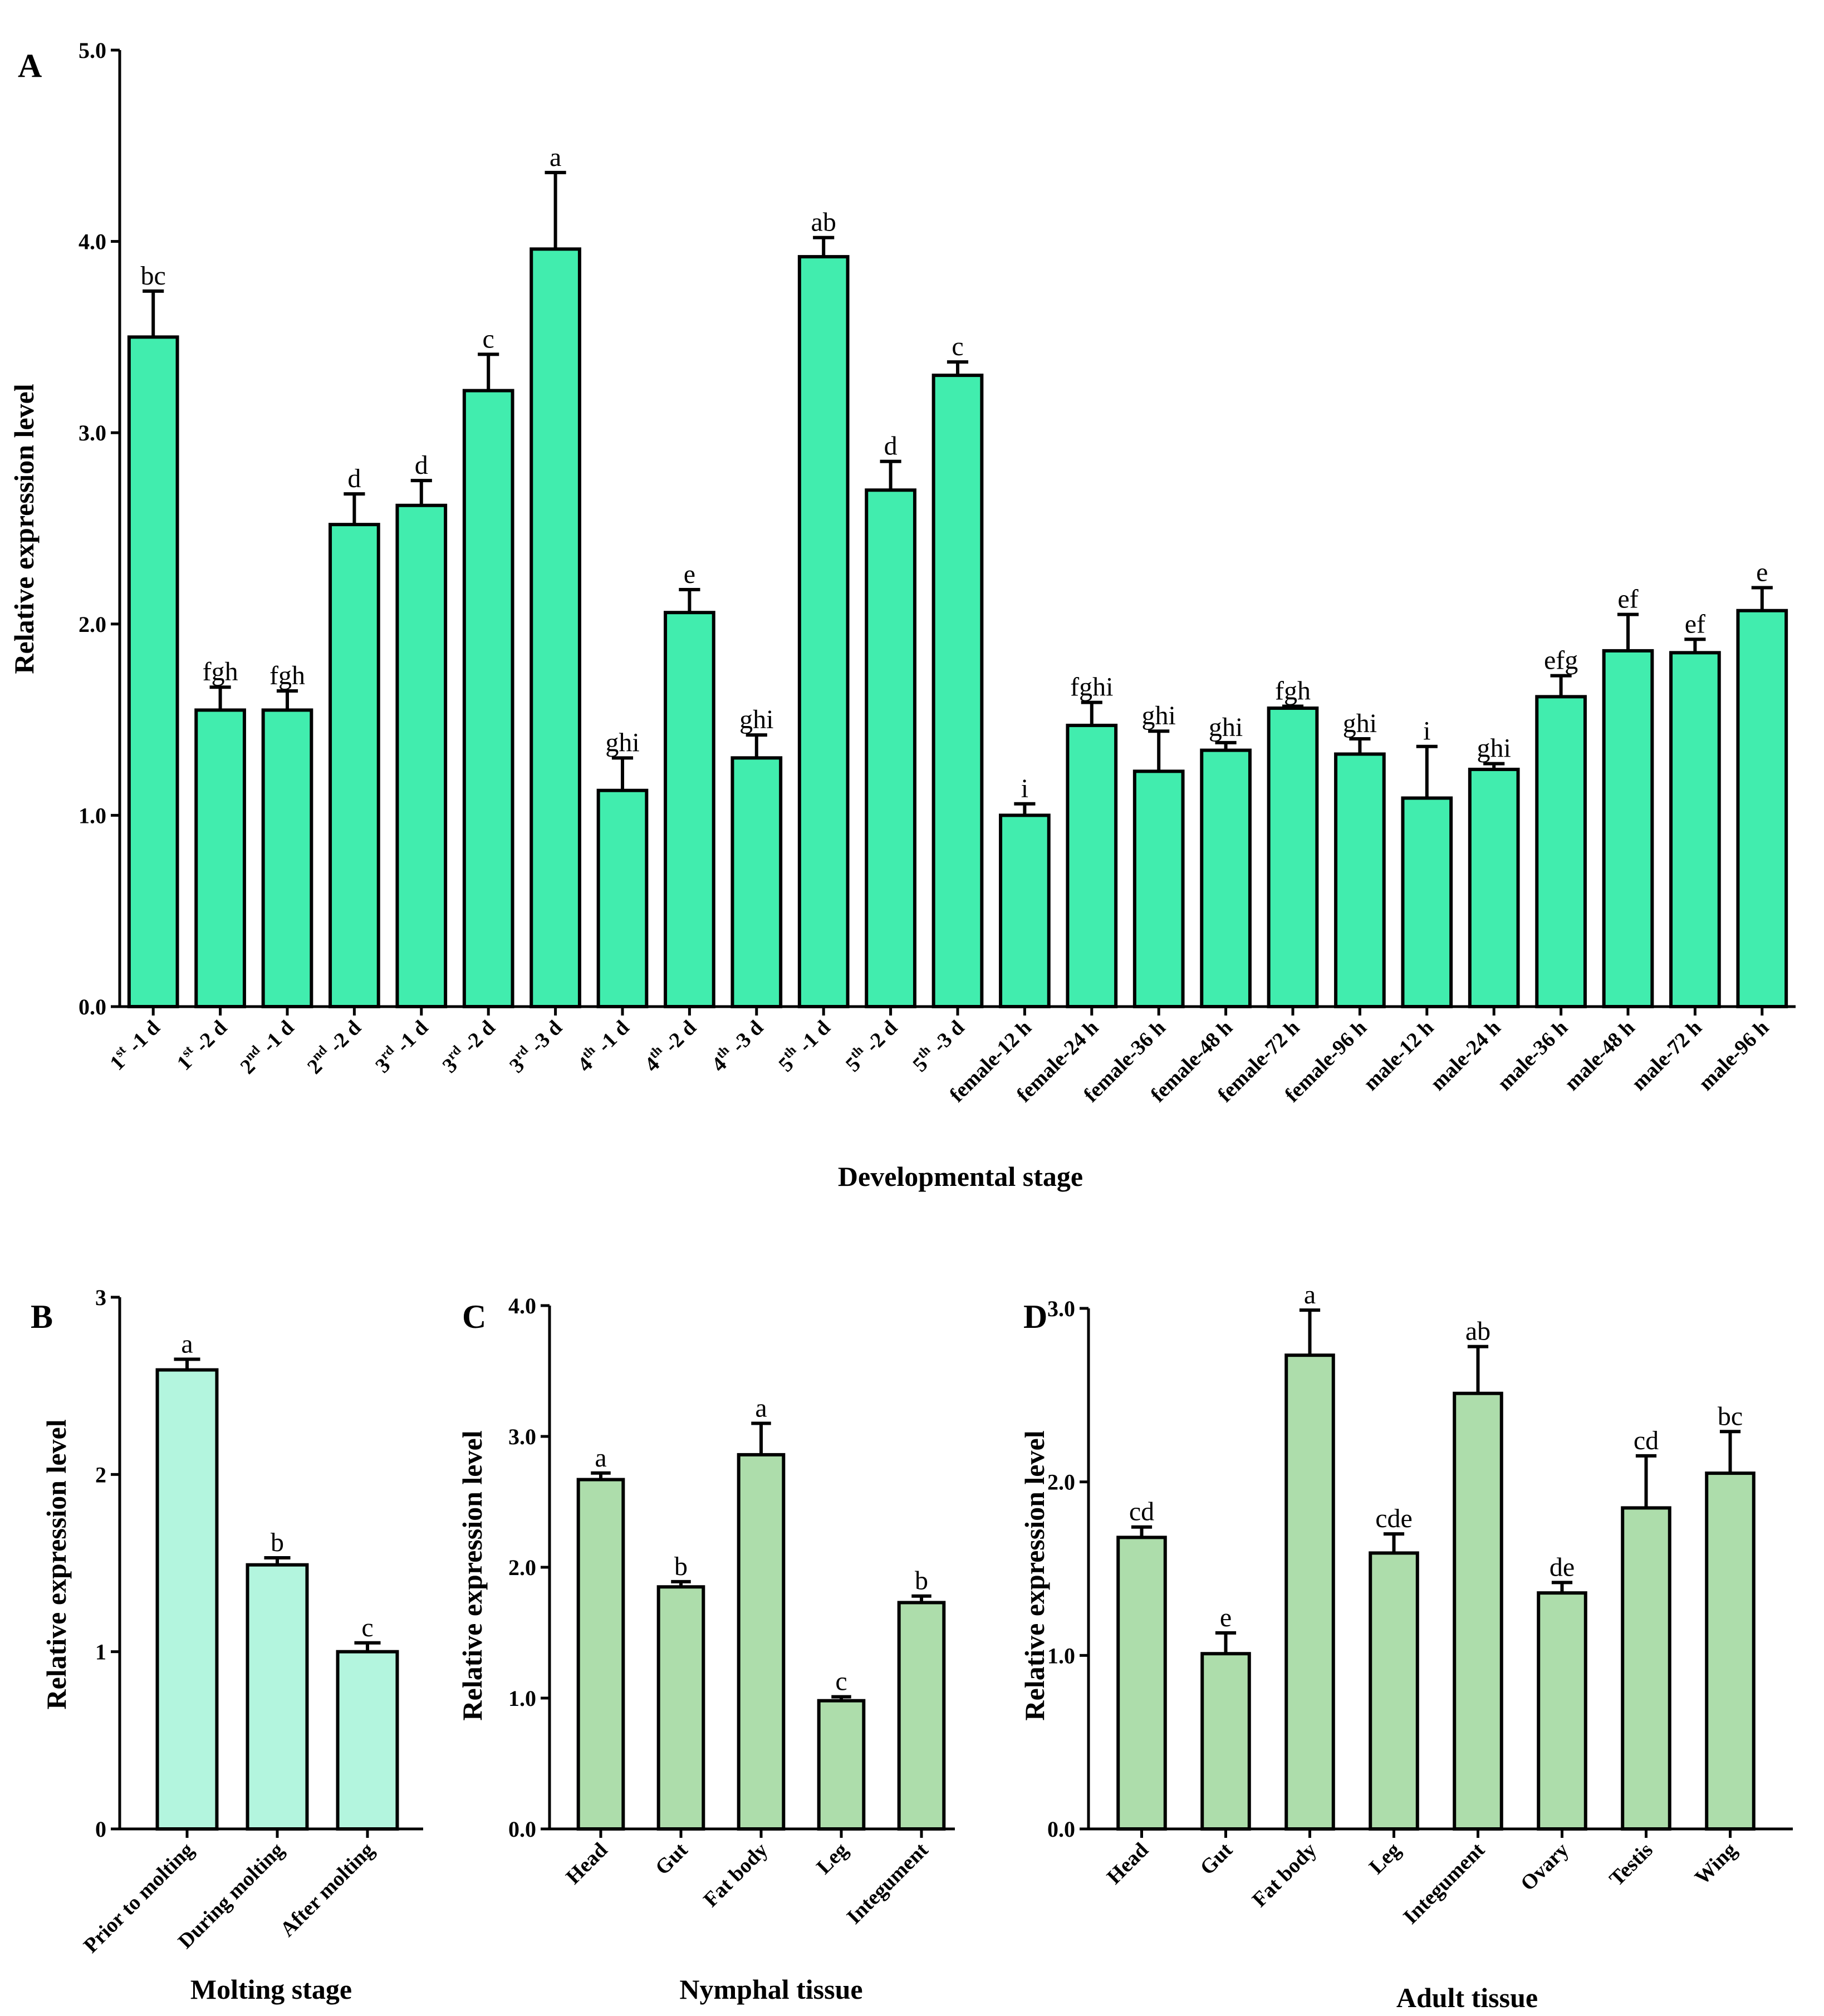 The width and height of the screenshot is (1824, 2016). Describe the element at coordinates (271, 1989) in the screenshot. I see `x-axis-title: Molting stage` at that location.